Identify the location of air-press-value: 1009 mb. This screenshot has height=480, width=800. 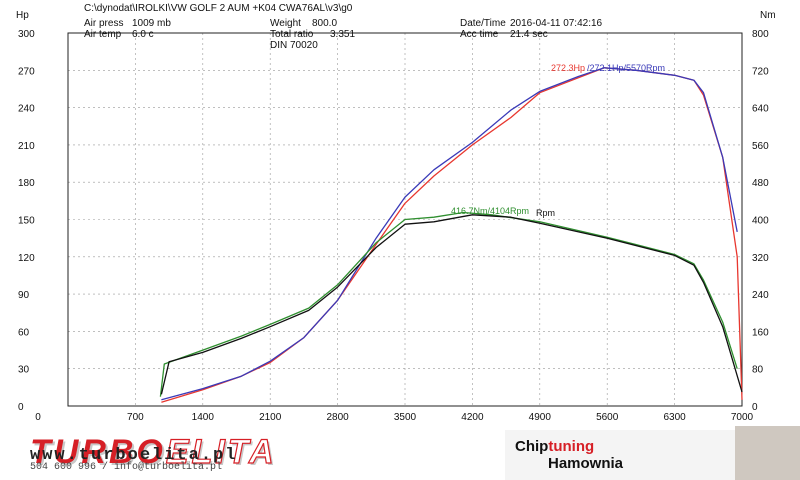
(151, 23).